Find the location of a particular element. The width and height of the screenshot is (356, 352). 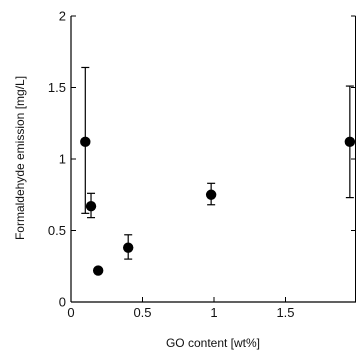

y-tick-label: 1 is located at coordinates (62, 159).